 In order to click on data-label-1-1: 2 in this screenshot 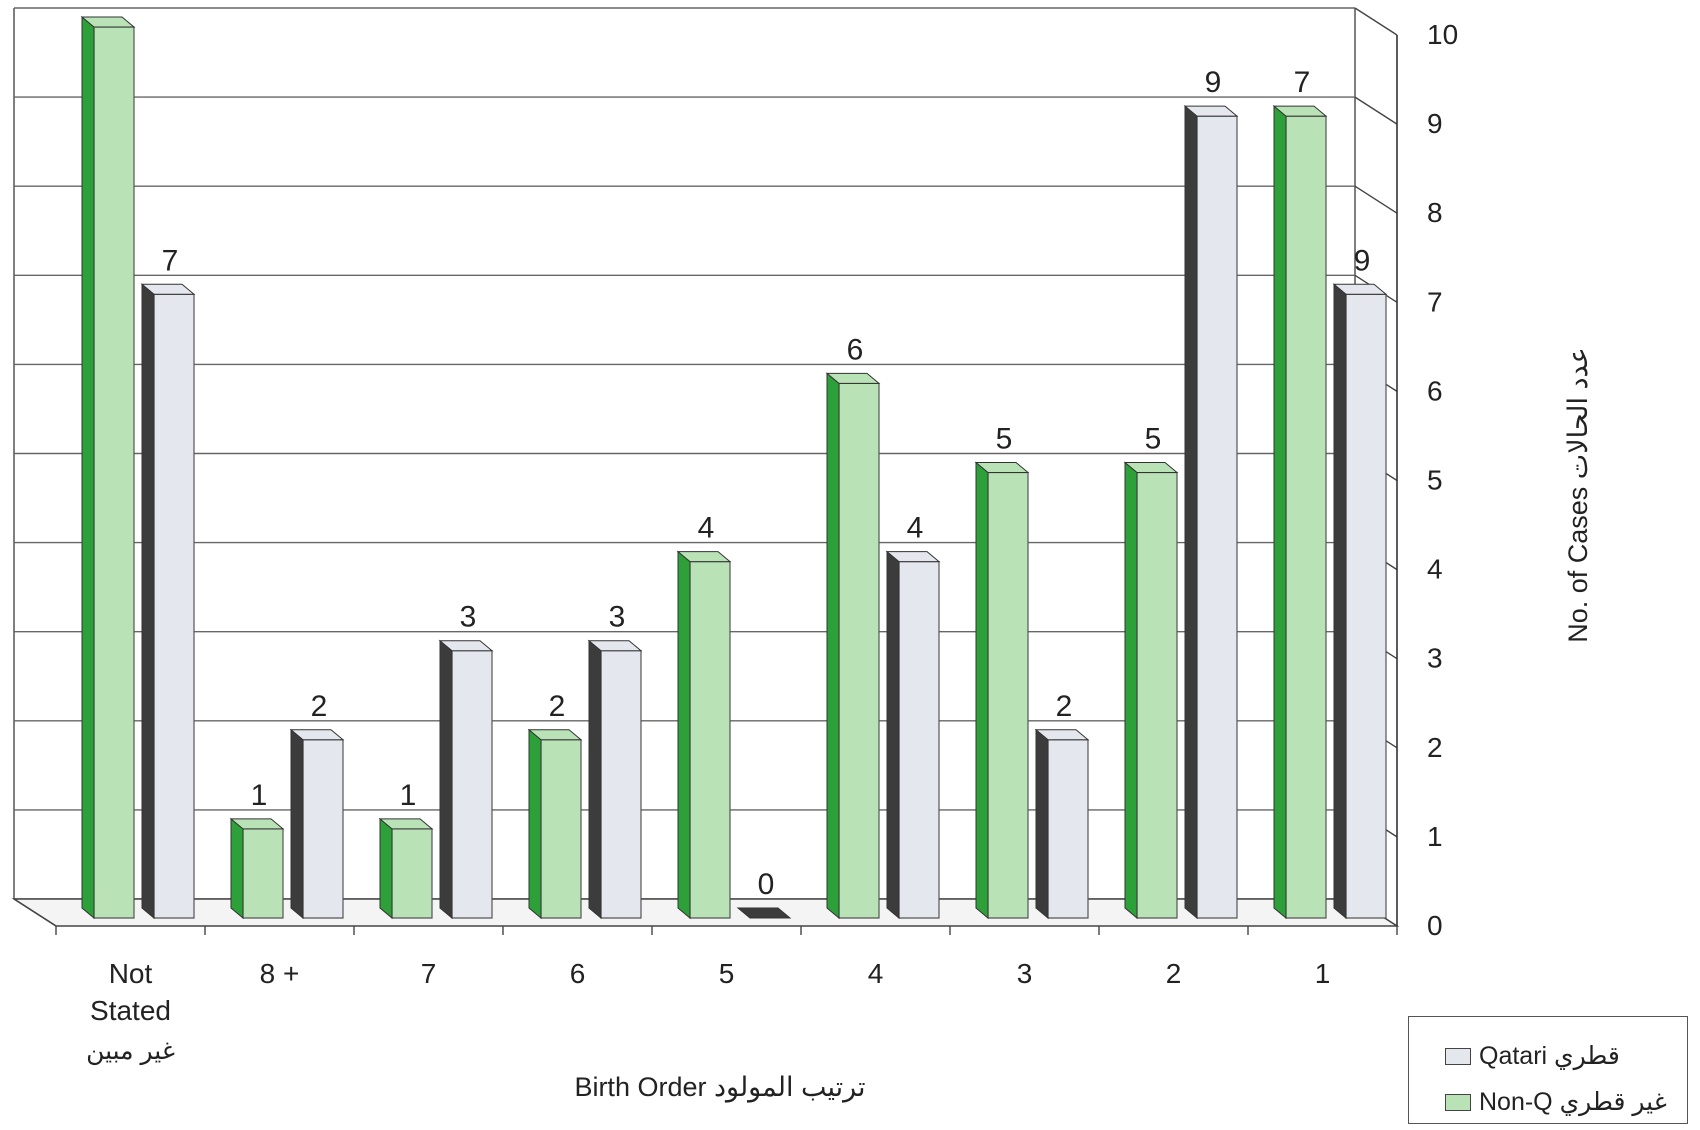, I will do `click(319, 706)`.